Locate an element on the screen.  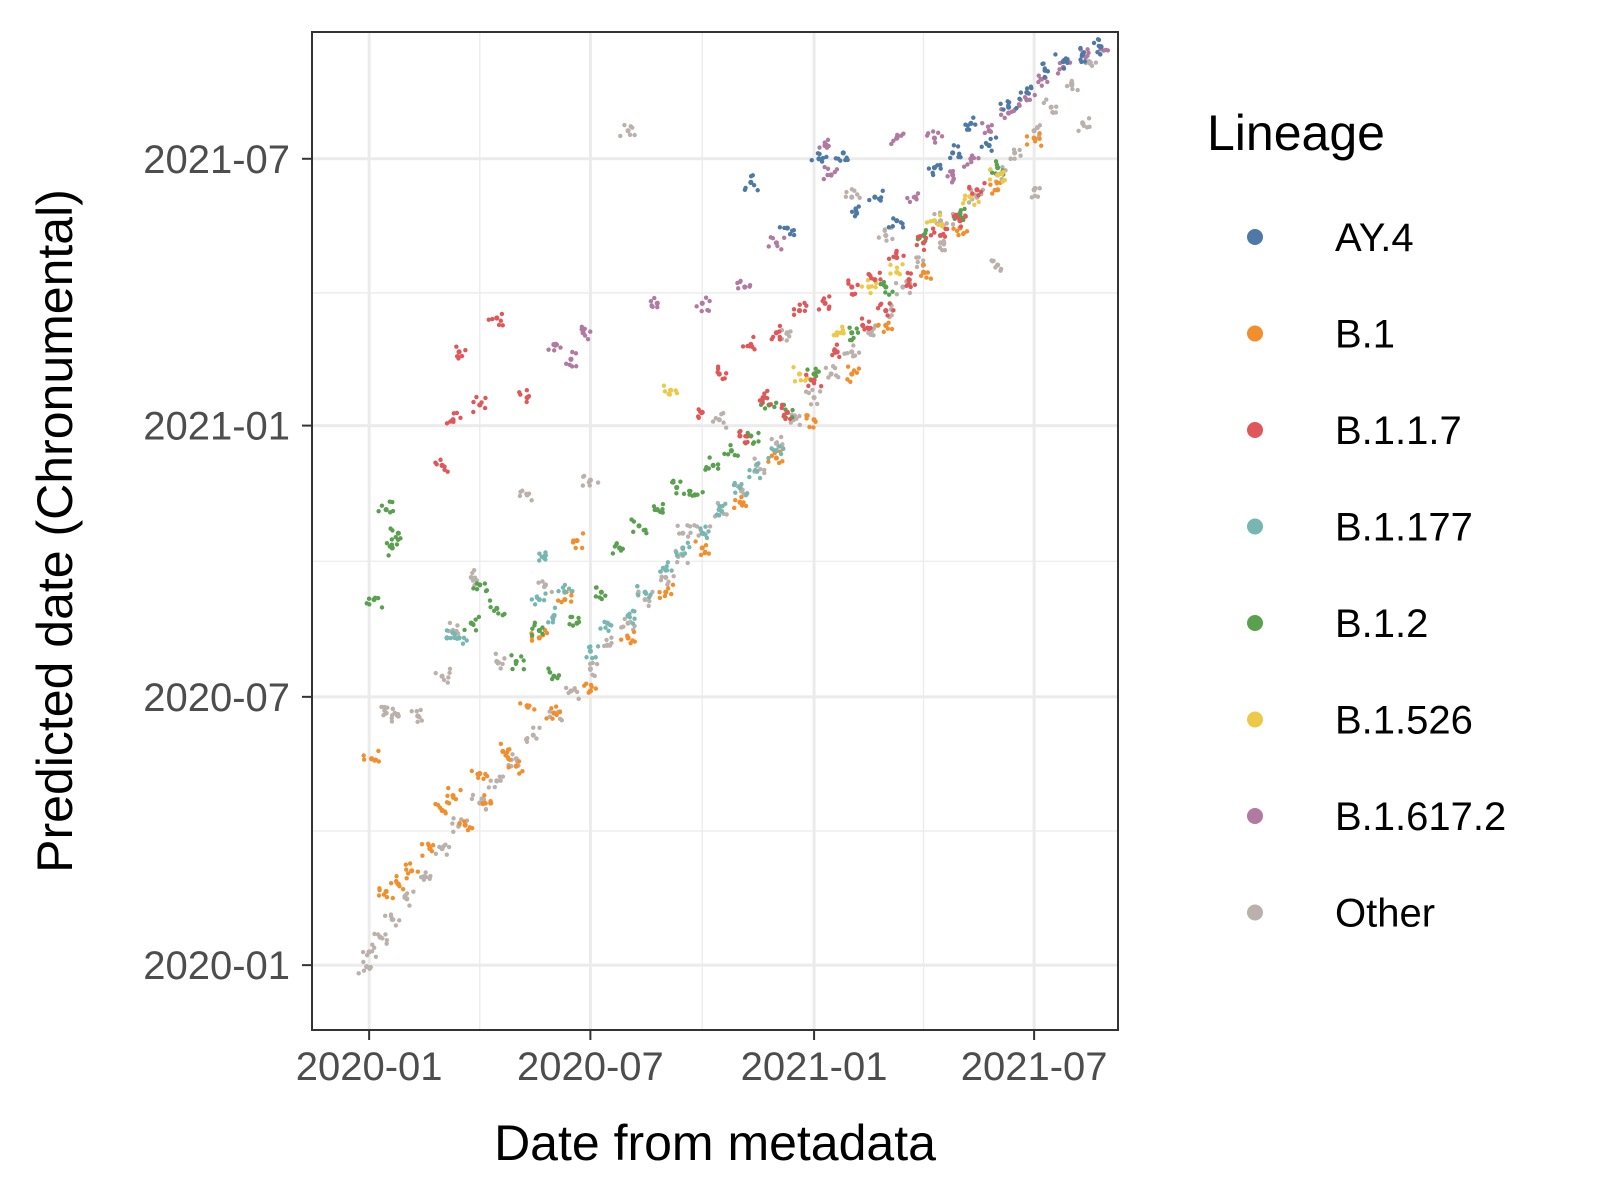
x-tick-label: 2021-07 is located at coordinates (1034, 1067).